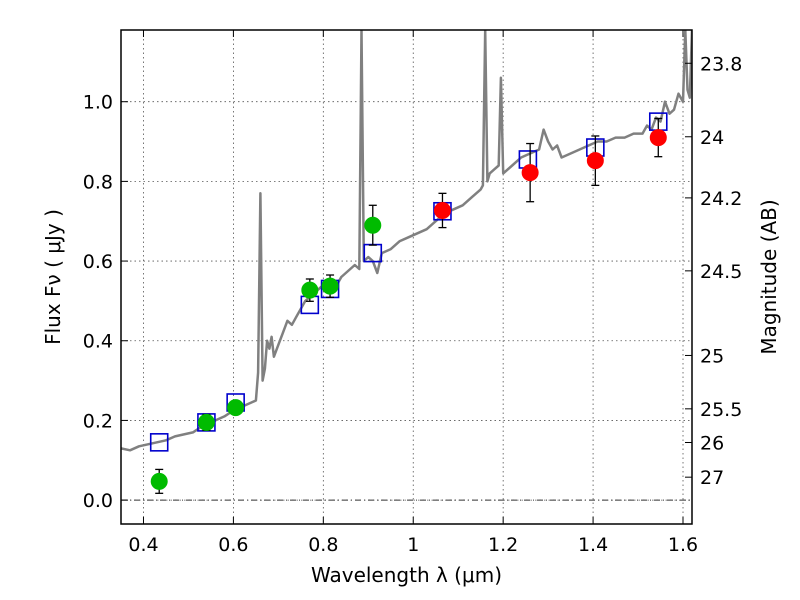 This screenshot has height=600, width=800. I want to click on x-tick-label: 1.6, so click(683, 545).